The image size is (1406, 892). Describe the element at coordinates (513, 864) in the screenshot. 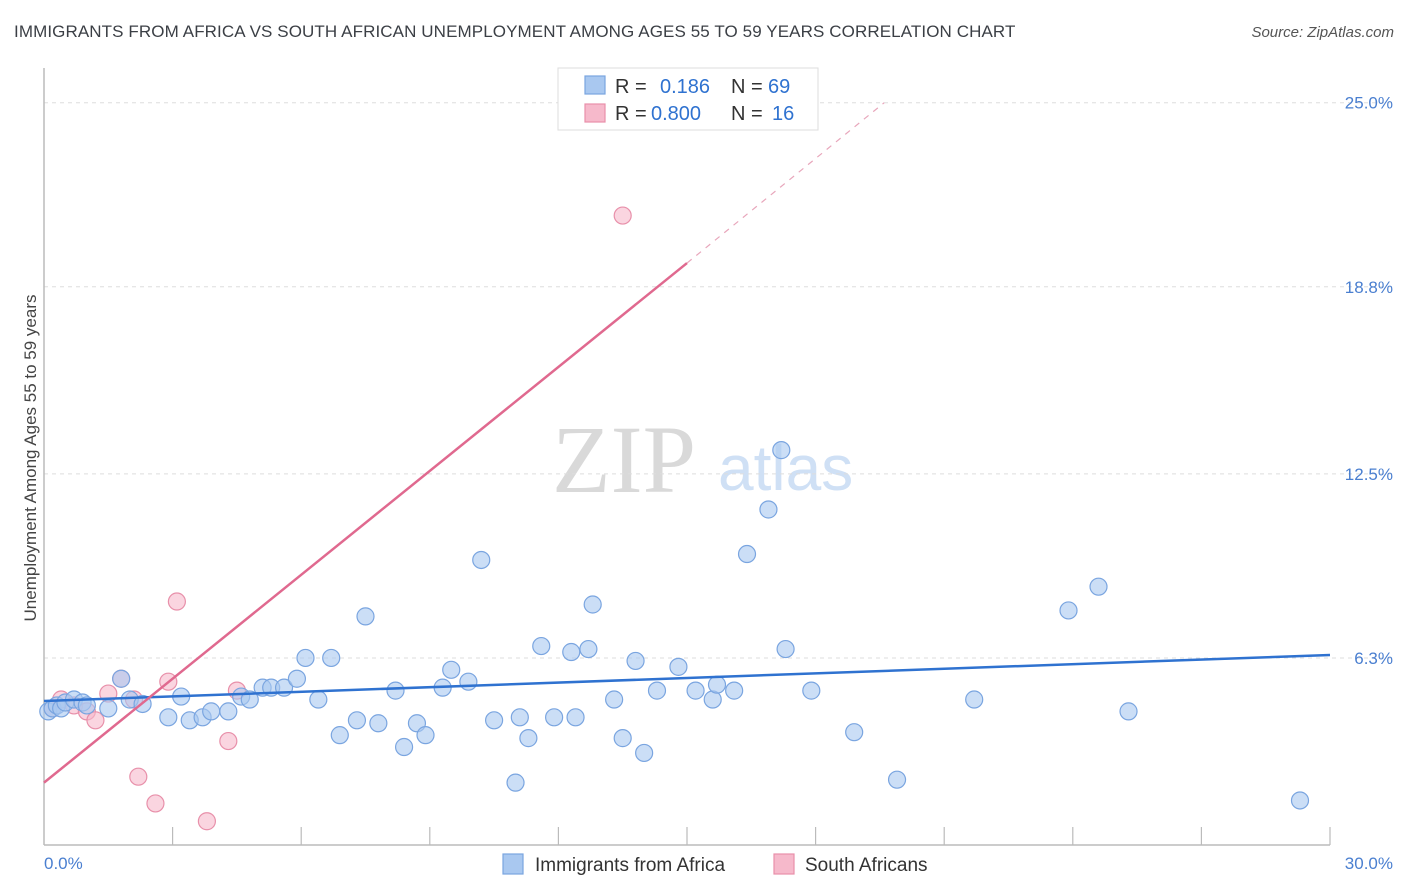

I see `bottom-legend-africa-swatch` at that location.